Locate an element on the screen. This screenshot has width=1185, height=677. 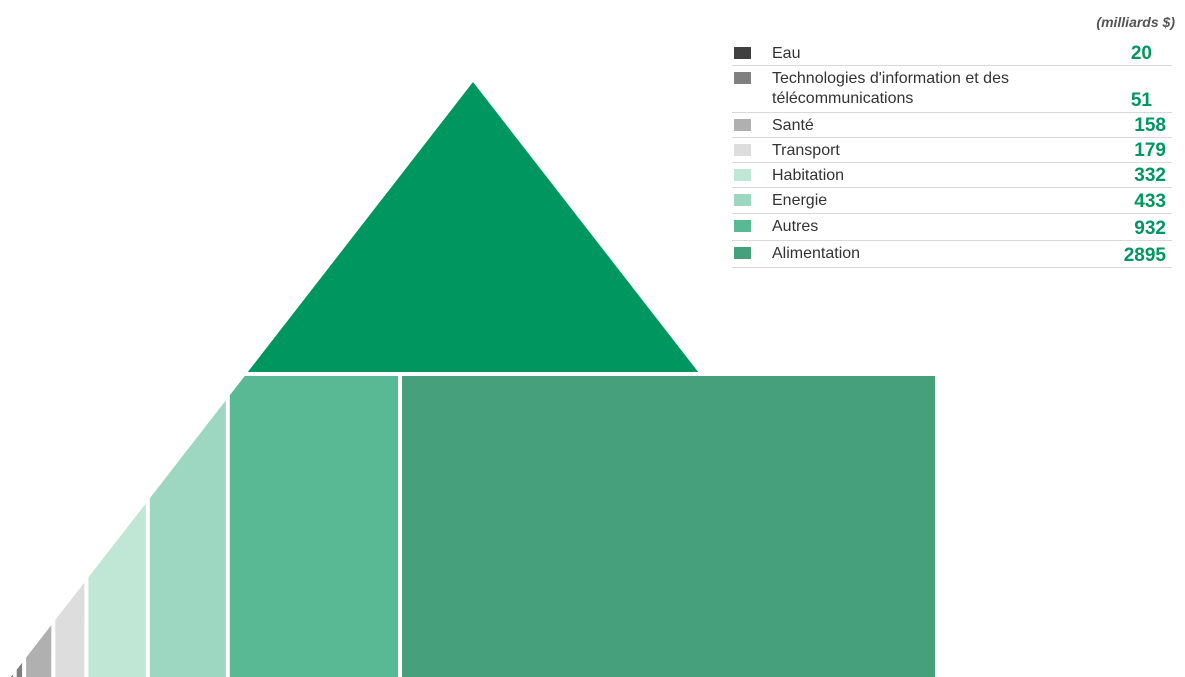
legend-label: Transport is located at coordinates (806, 151).